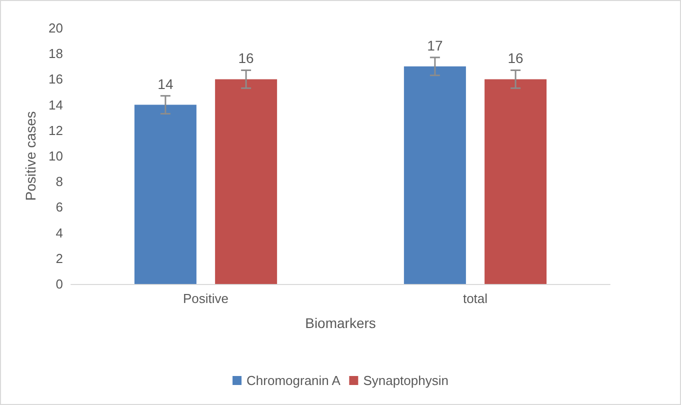 The width and height of the screenshot is (681, 405). What do you see at coordinates (55, 130) in the screenshot?
I see `y-tick-label: 12` at bounding box center [55, 130].